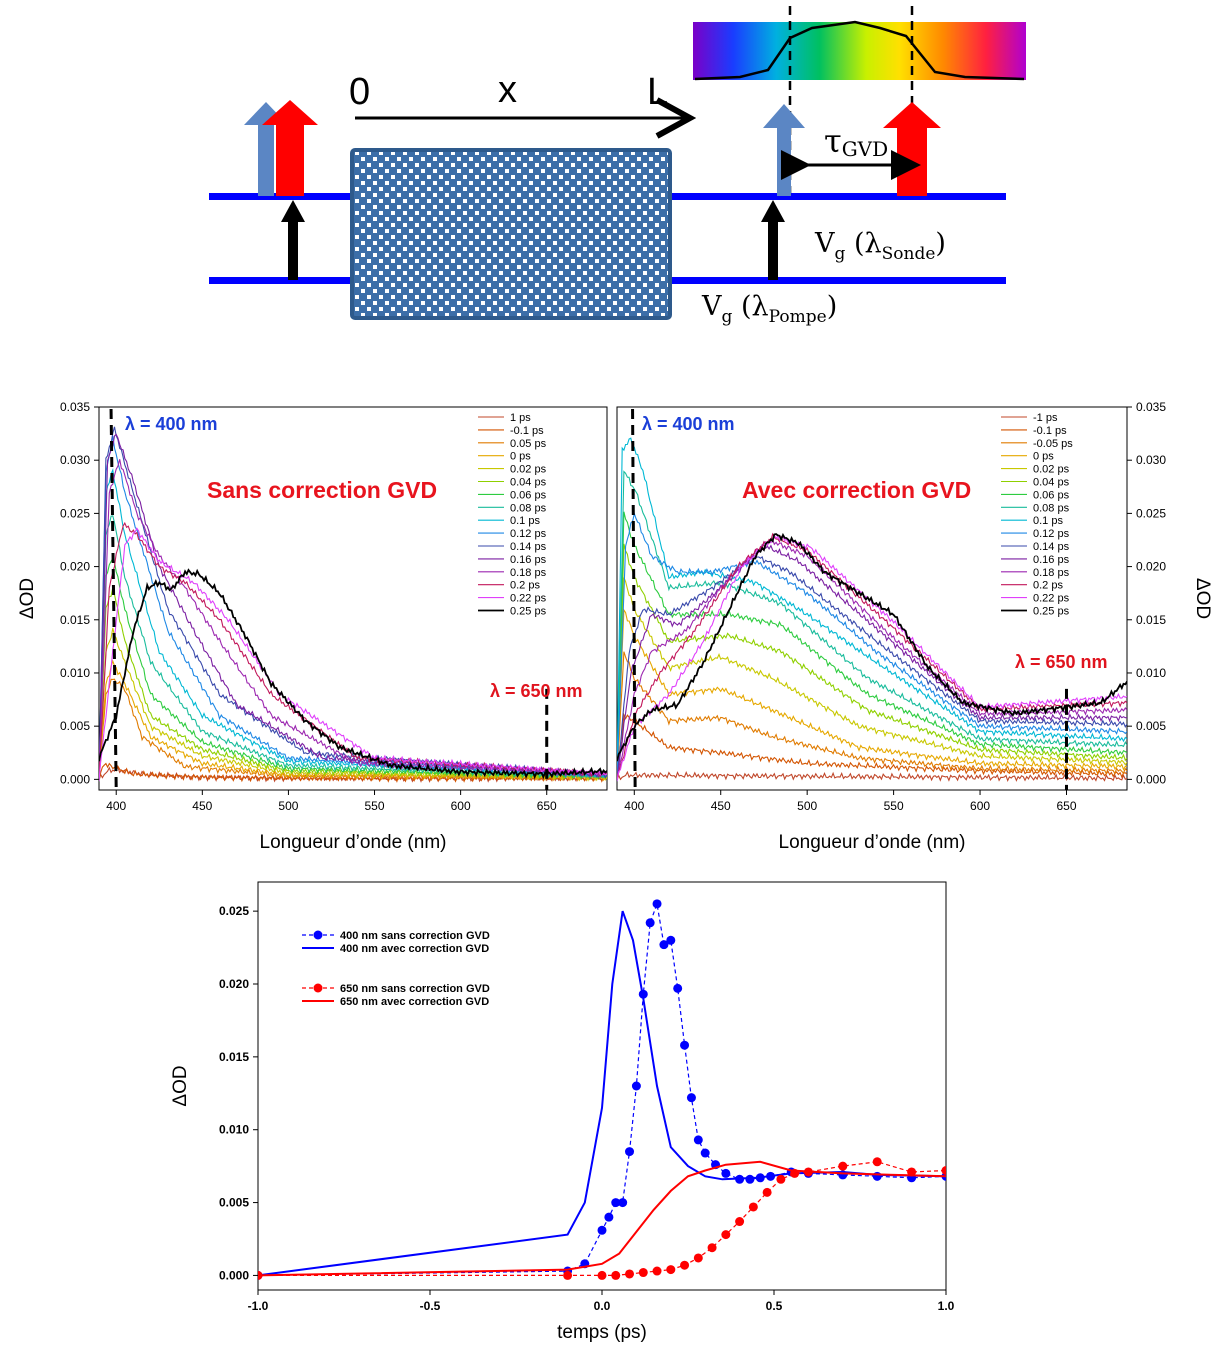 The height and width of the screenshot is (1348, 1231). I want to click on x-tick-label: 400, so click(116, 806).